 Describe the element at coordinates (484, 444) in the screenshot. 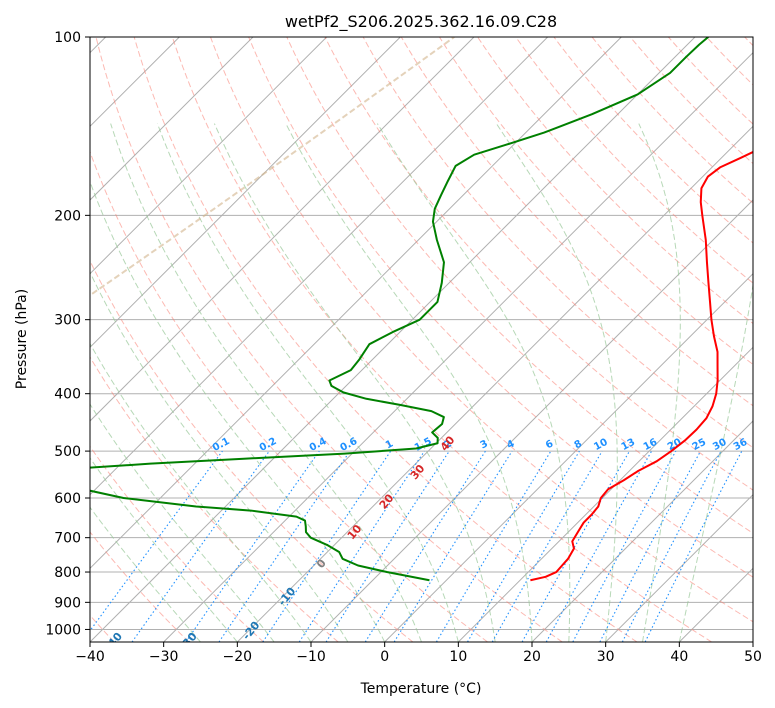

I see `mixing-ratio-label: 3` at that location.